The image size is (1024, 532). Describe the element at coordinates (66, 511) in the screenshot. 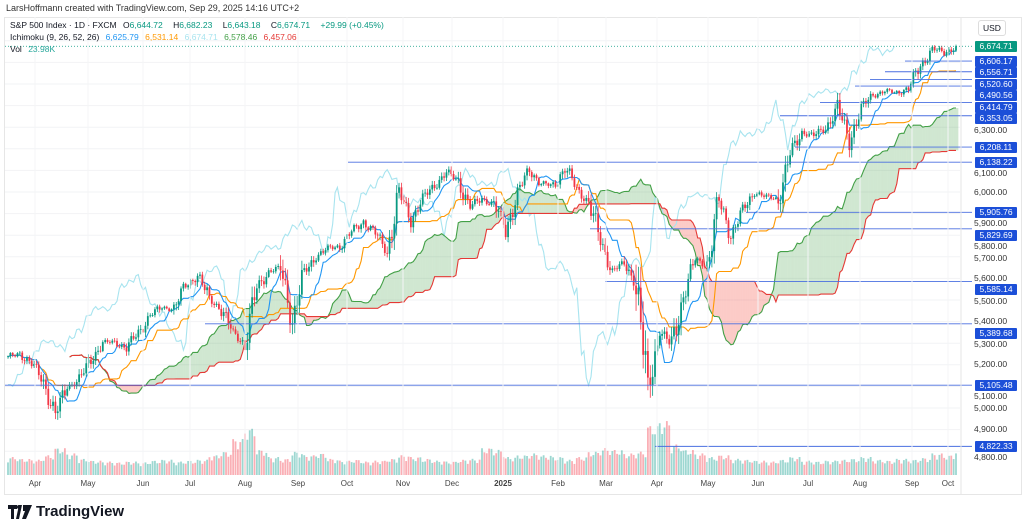

I see `tradingview-logo: TradingView` at that location.